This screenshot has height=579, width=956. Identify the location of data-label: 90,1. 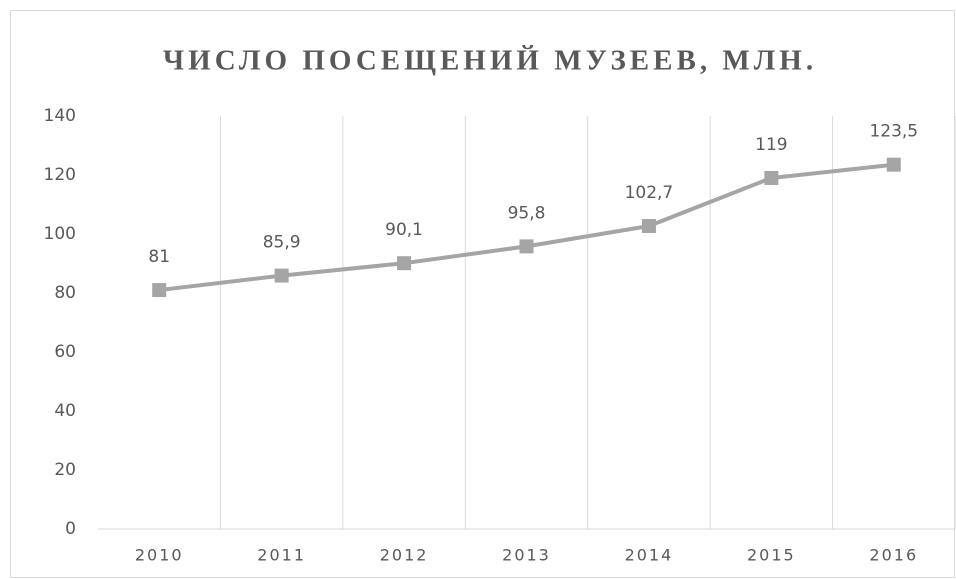
(404, 230).